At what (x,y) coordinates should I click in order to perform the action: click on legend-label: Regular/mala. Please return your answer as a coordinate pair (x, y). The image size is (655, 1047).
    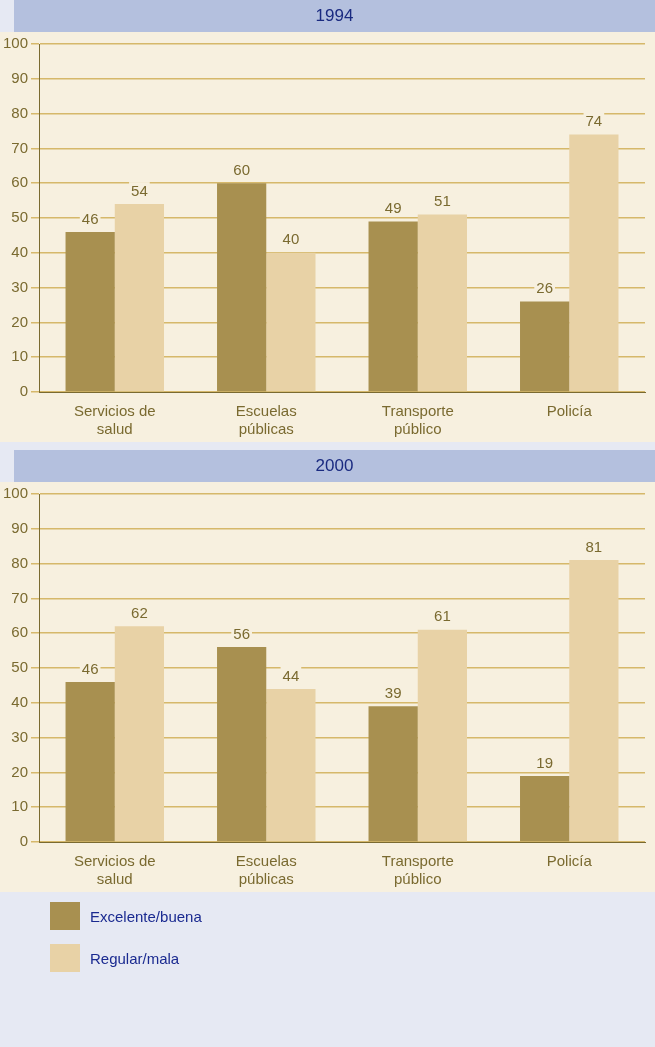
    Looking at the image, I should click on (135, 958).